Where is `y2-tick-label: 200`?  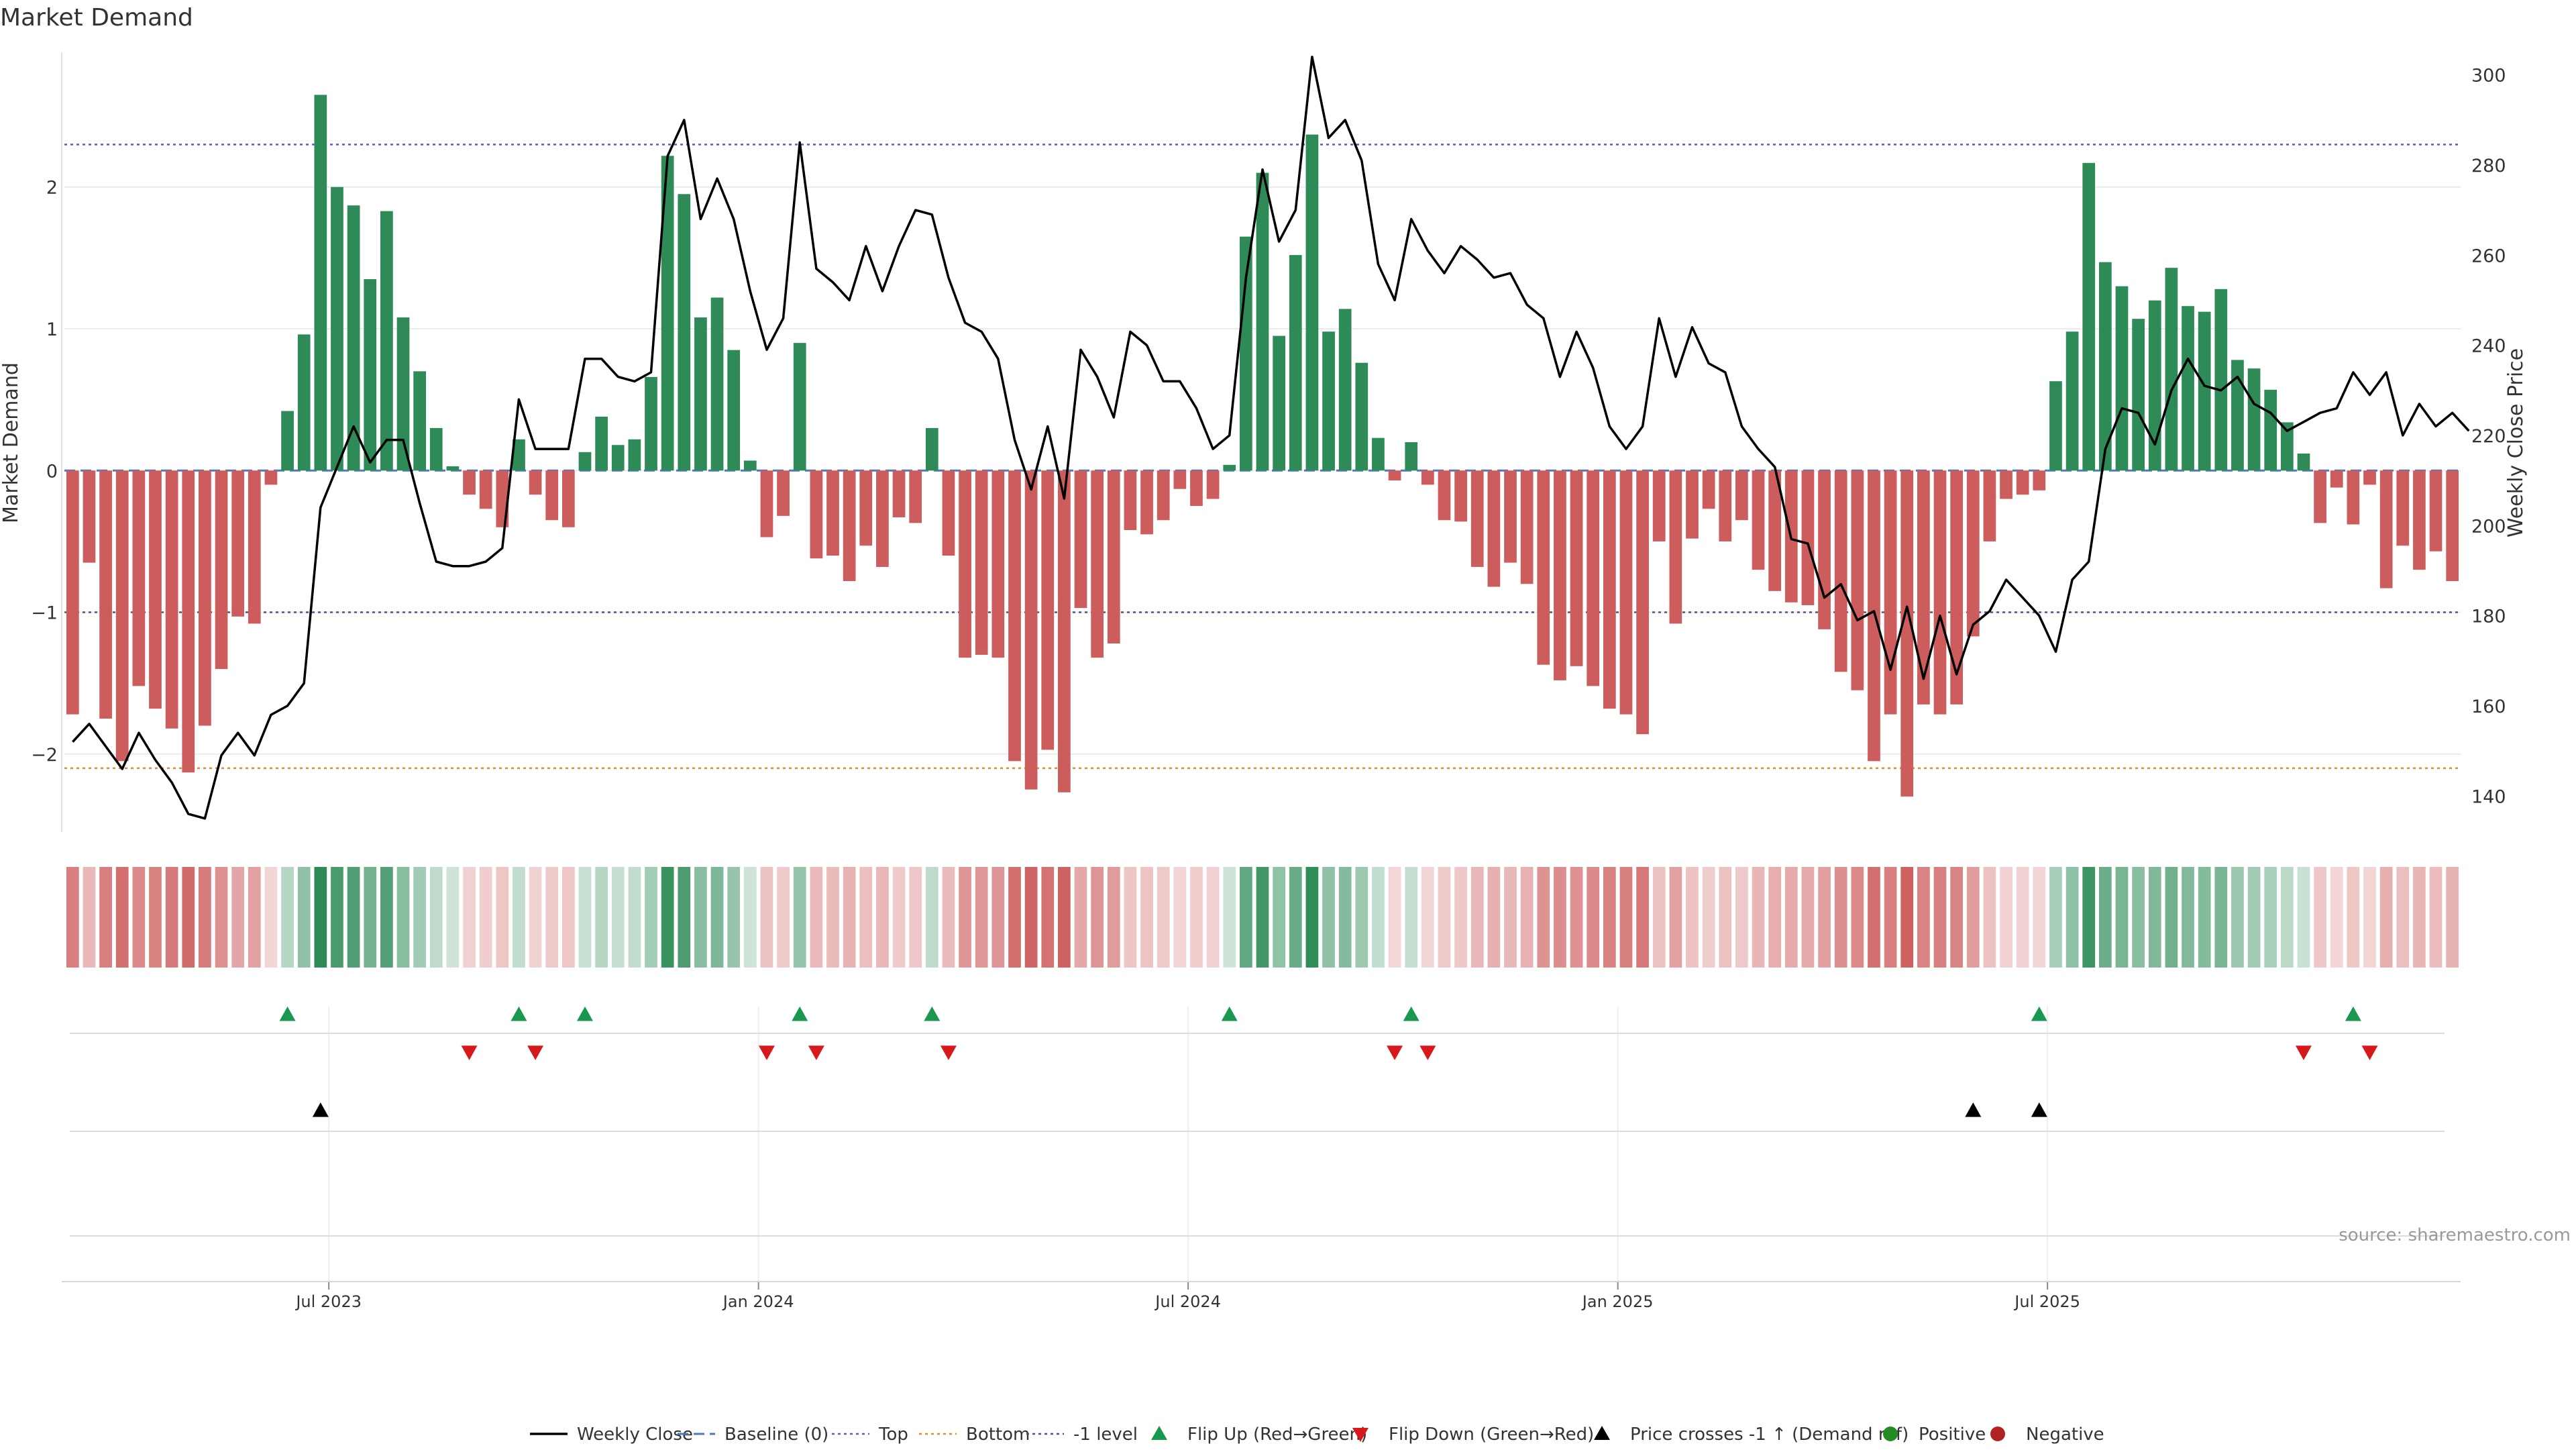
y2-tick-label: 200 is located at coordinates (2488, 526).